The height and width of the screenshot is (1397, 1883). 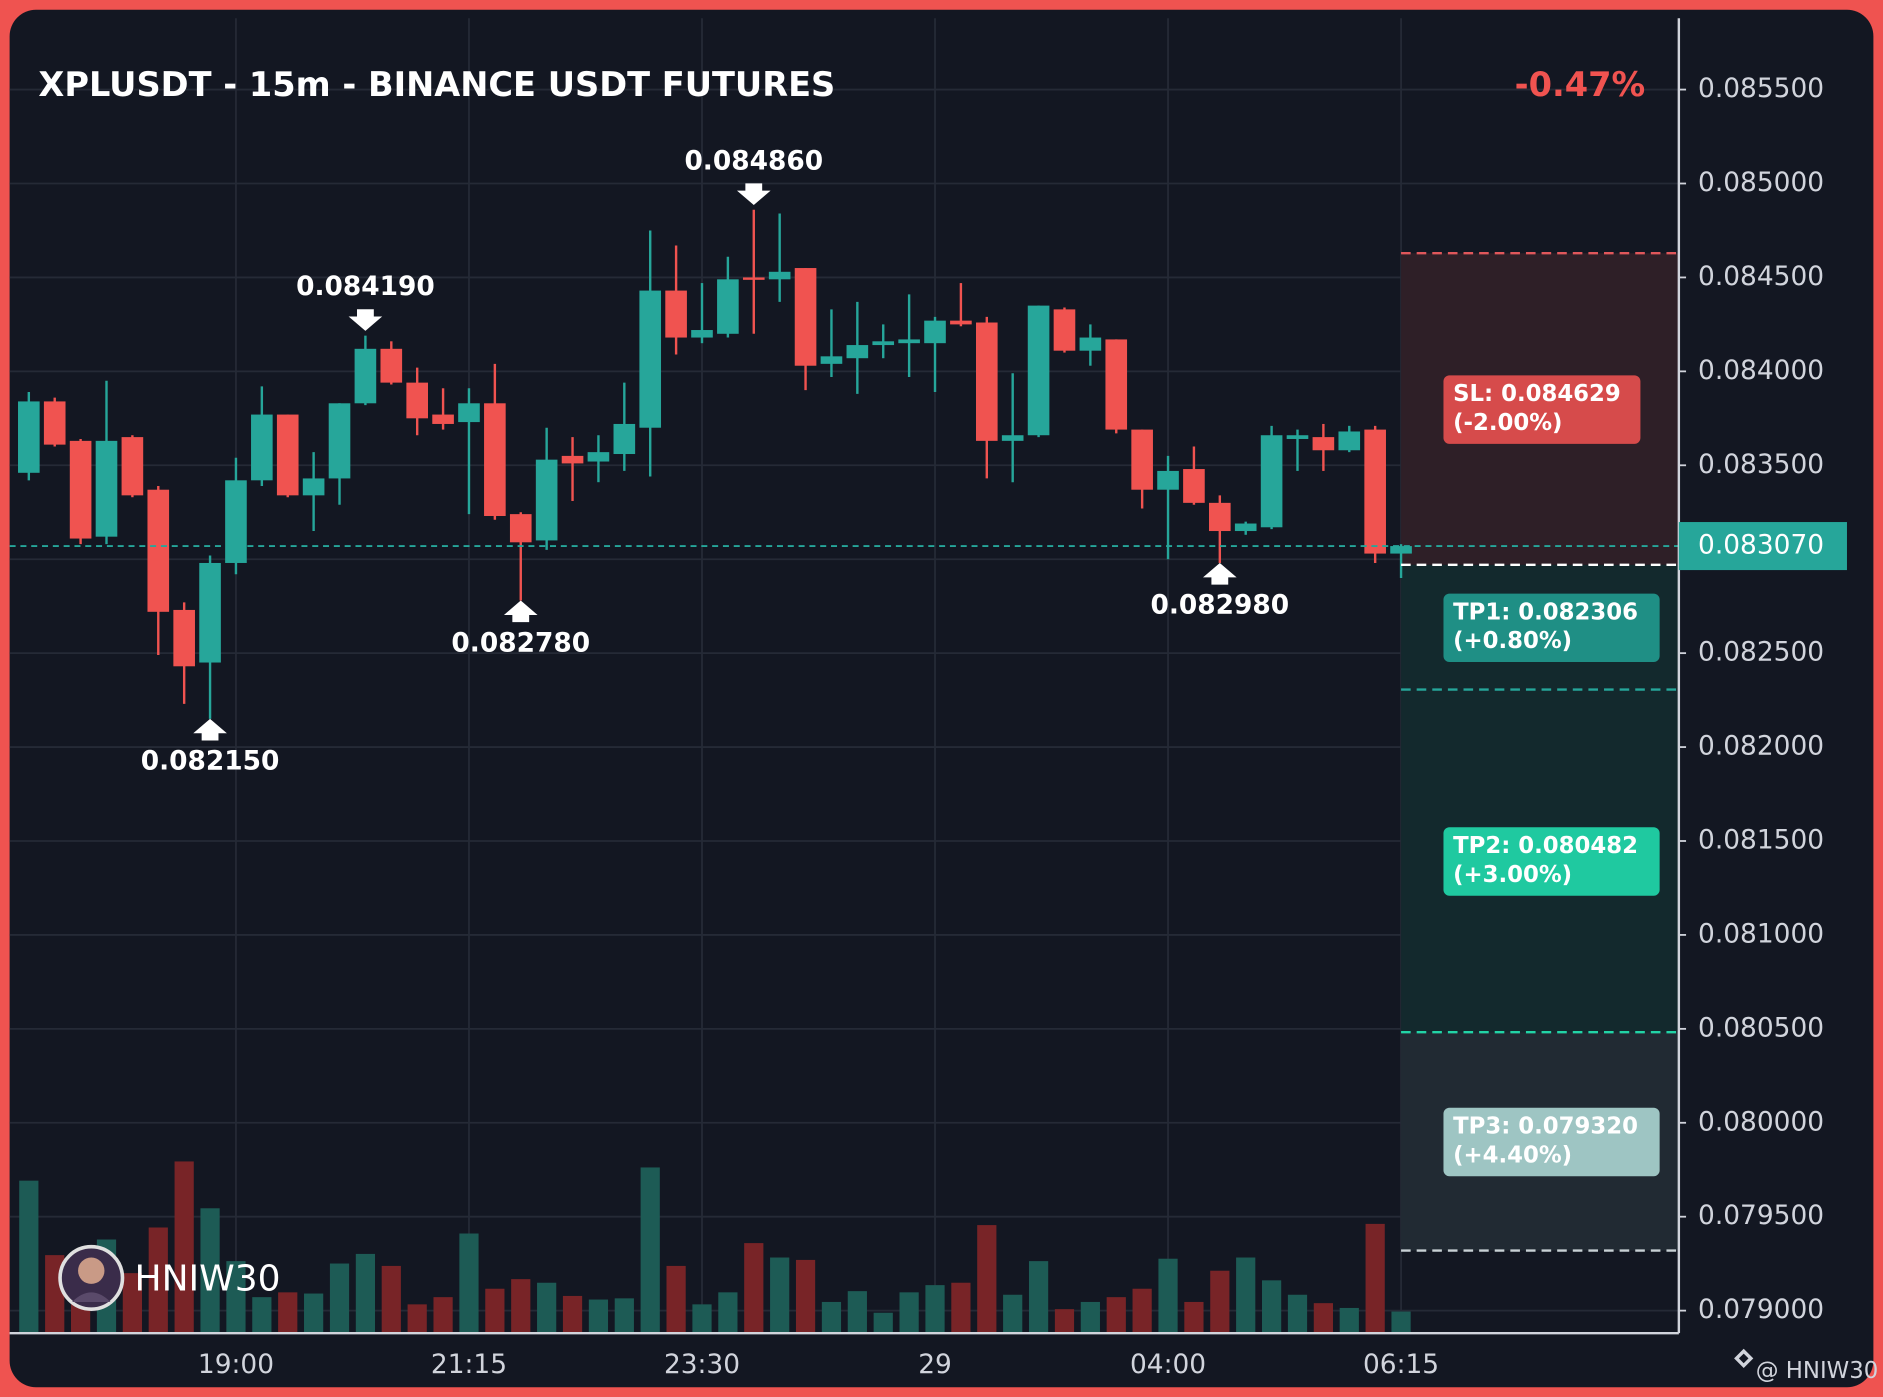 I want to click on annotation-label: 0.084860, so click(x=753, y=160).